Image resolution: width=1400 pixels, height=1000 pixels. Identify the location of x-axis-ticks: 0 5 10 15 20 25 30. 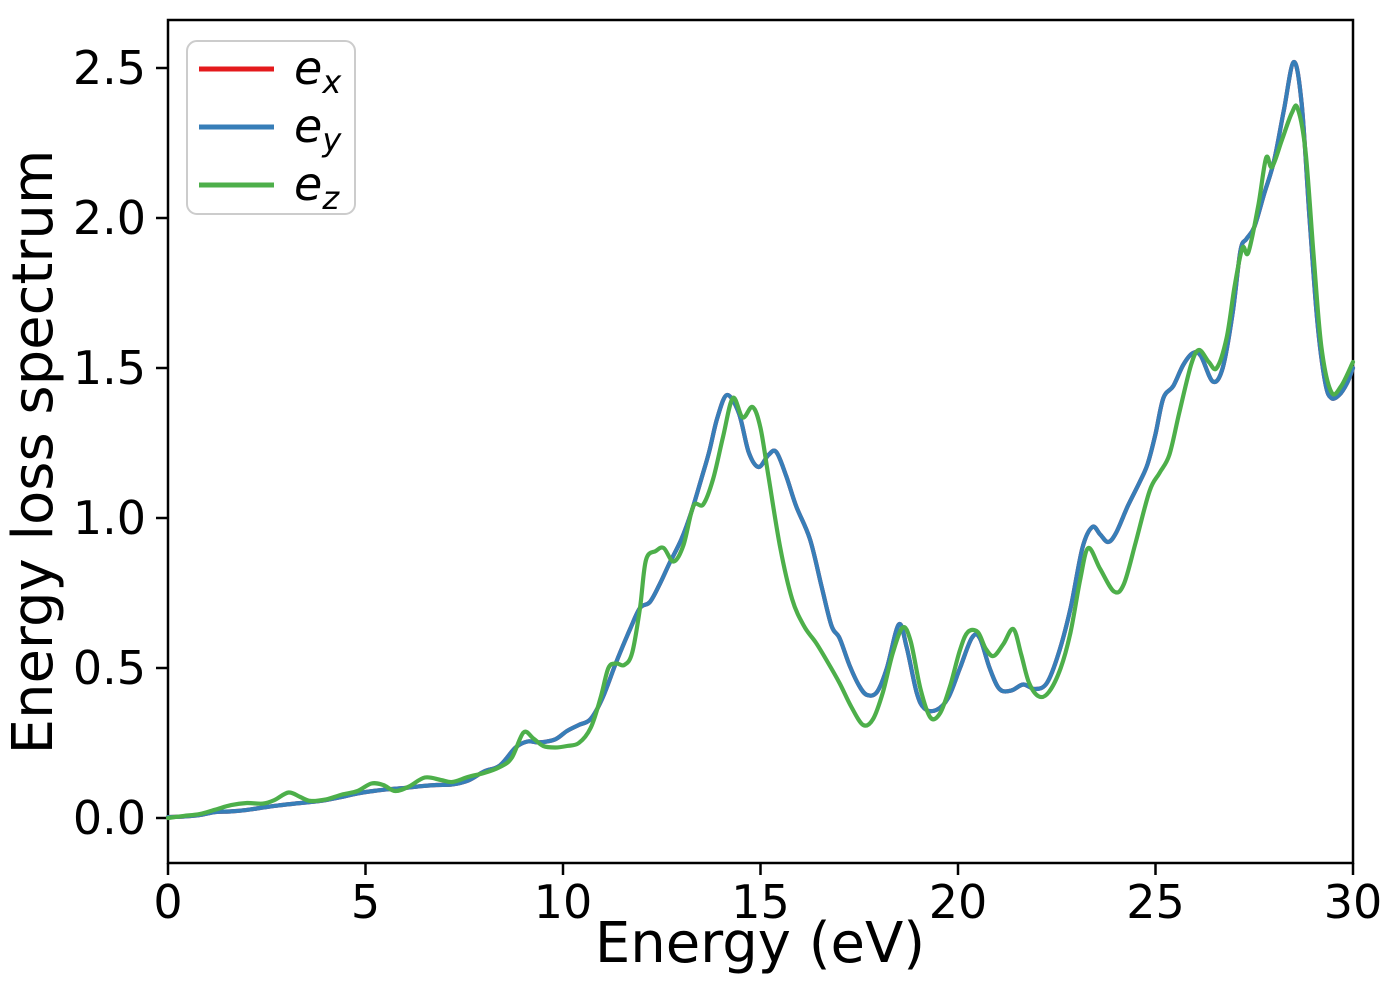
(767, 896).